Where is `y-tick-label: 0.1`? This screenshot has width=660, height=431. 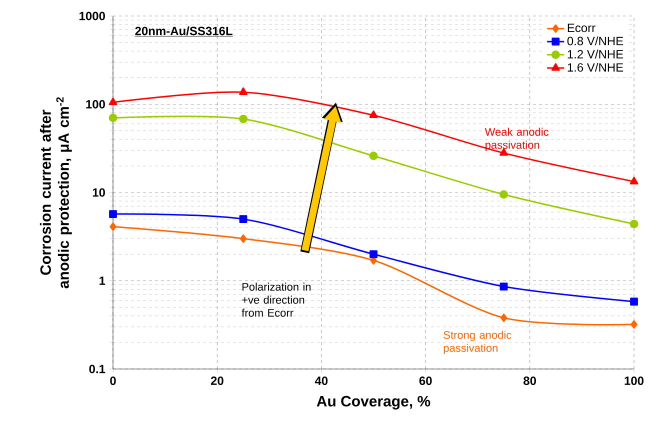 y-tick-label: 0.1 is located at coordinates (97, 369).